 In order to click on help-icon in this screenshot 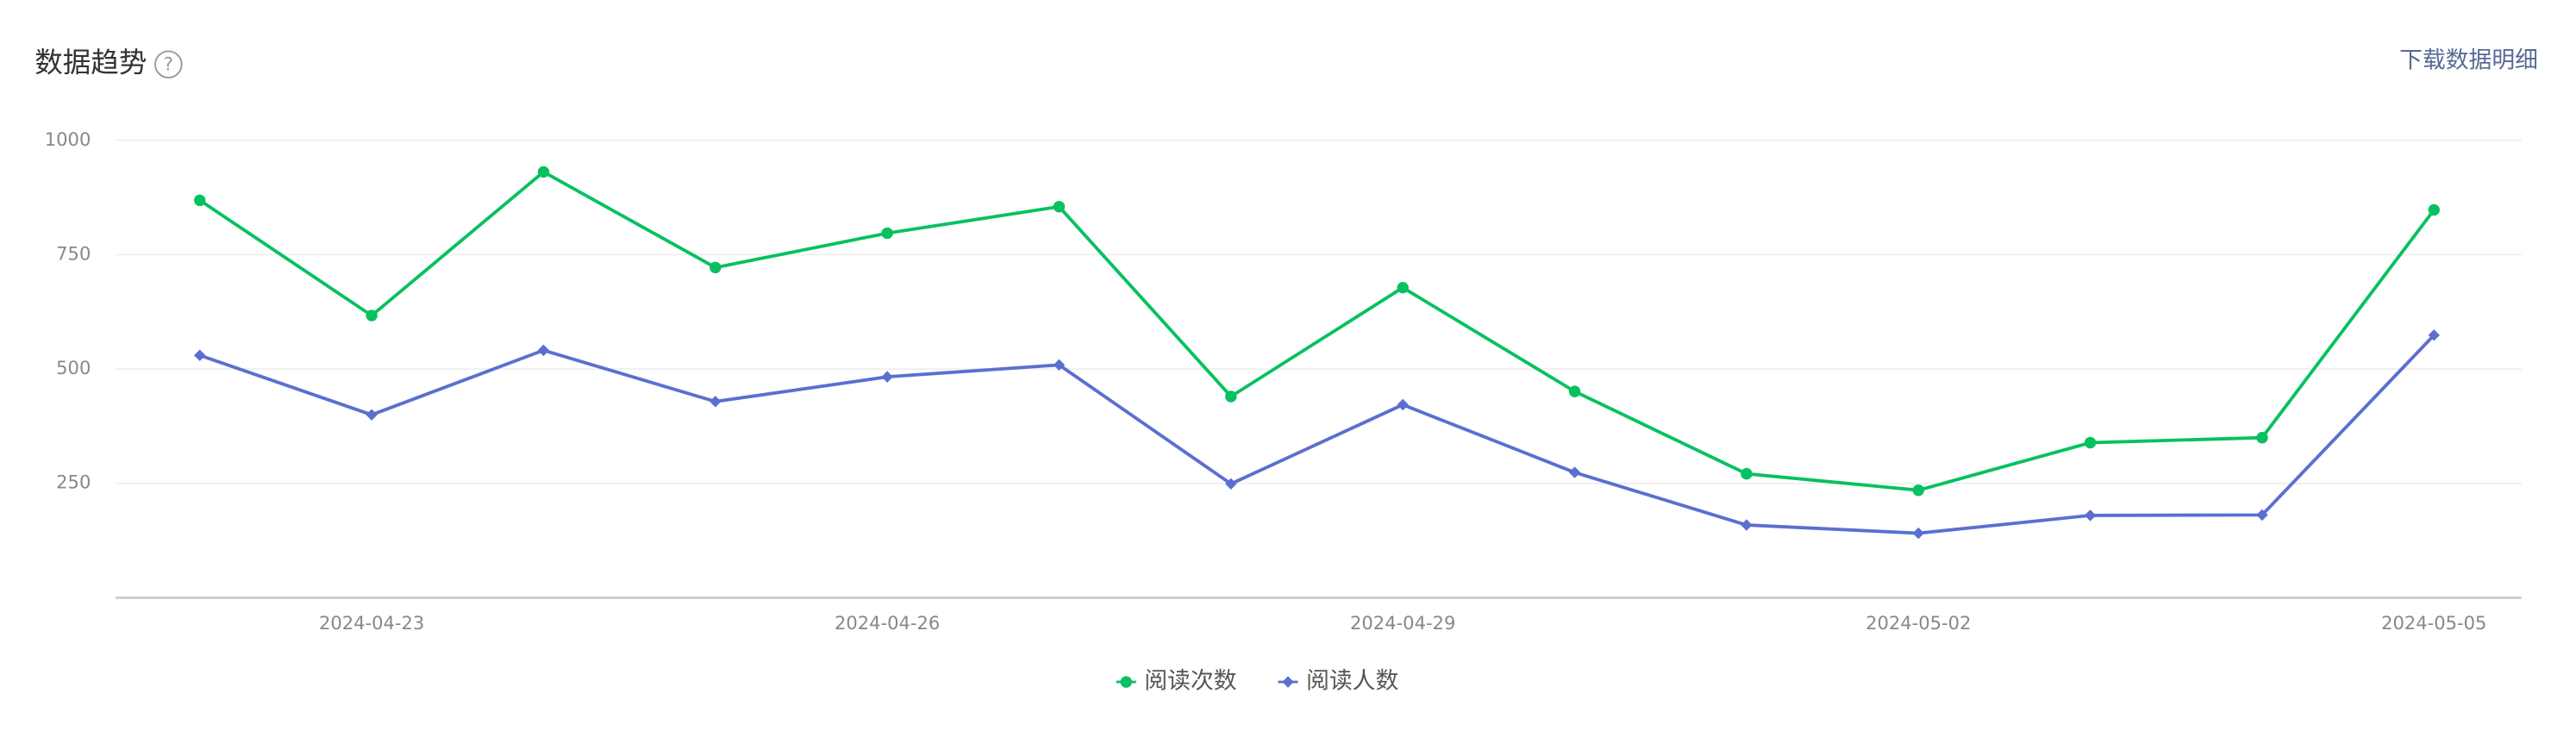, I will do `click(168, 64)`.